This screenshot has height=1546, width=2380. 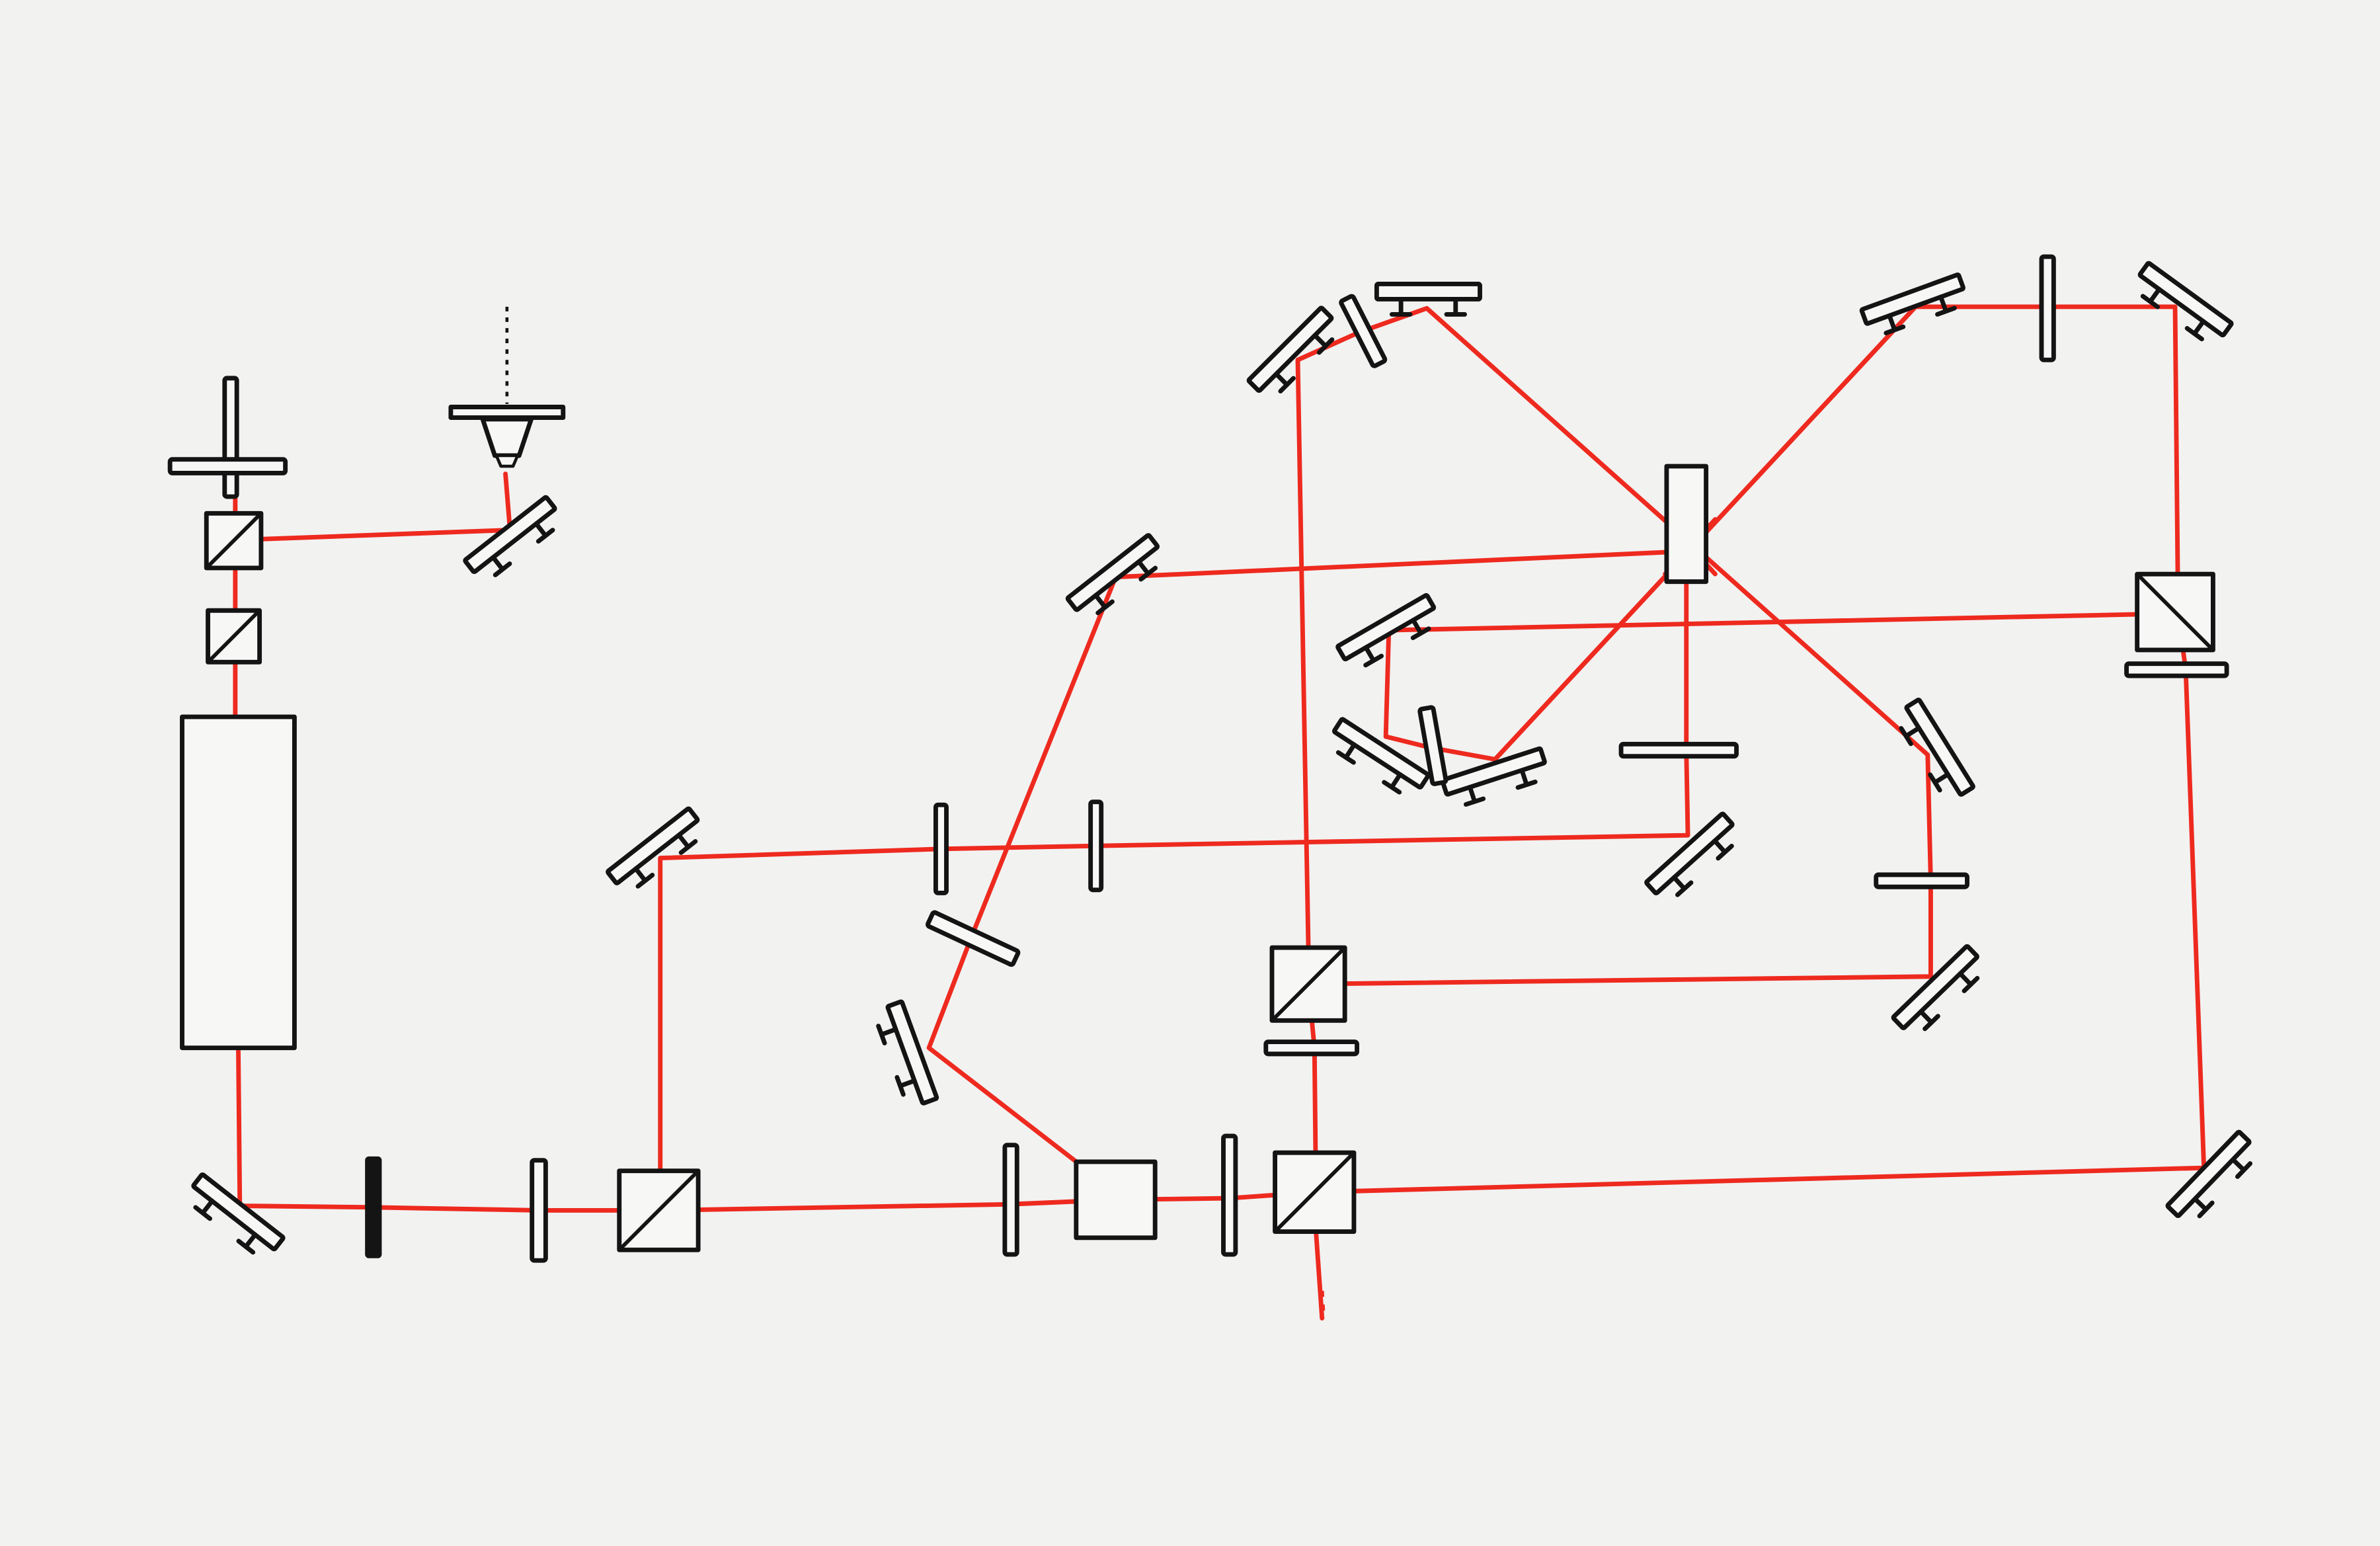 What do you see at coordinates (507, 413) in the screenshot?
I see `objective-flange` at bounding box center [507, 413].